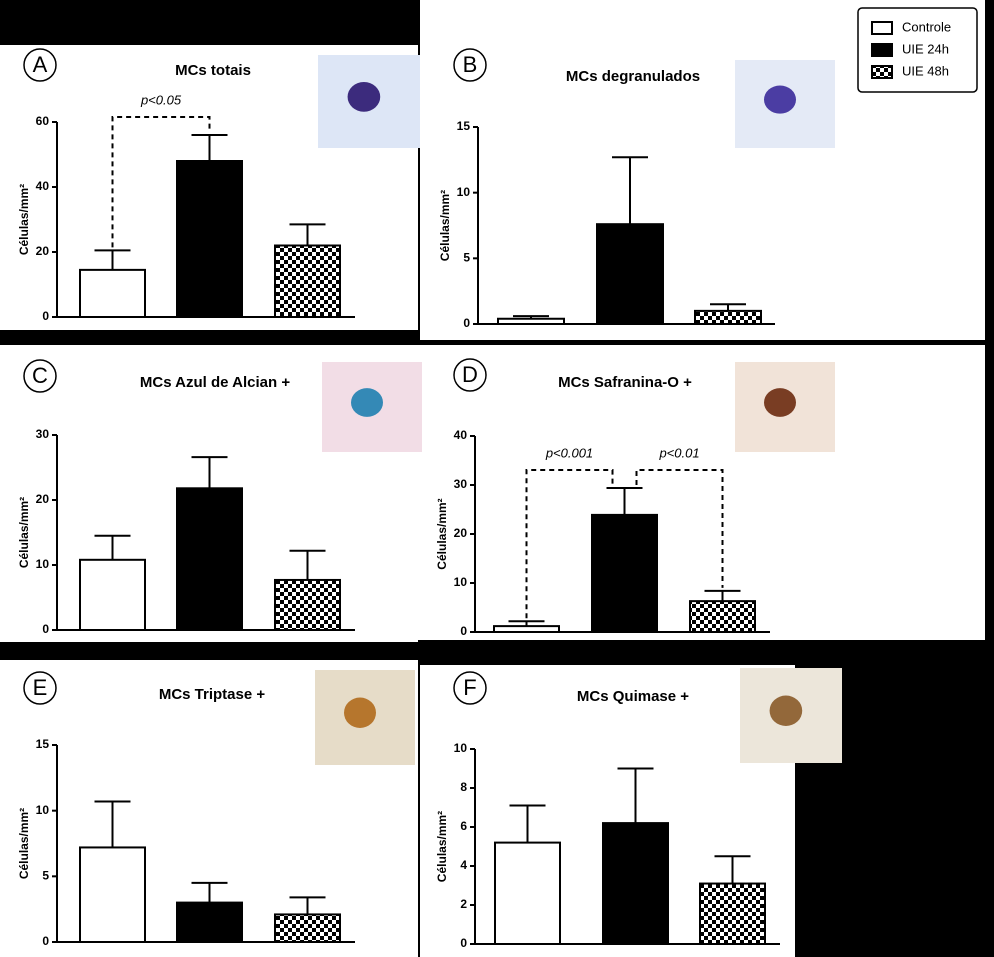  What do you see at coordinates (678, 452) in the screenshot?
I see `significance-label: p<0.01` at bounding box center [678, 452].